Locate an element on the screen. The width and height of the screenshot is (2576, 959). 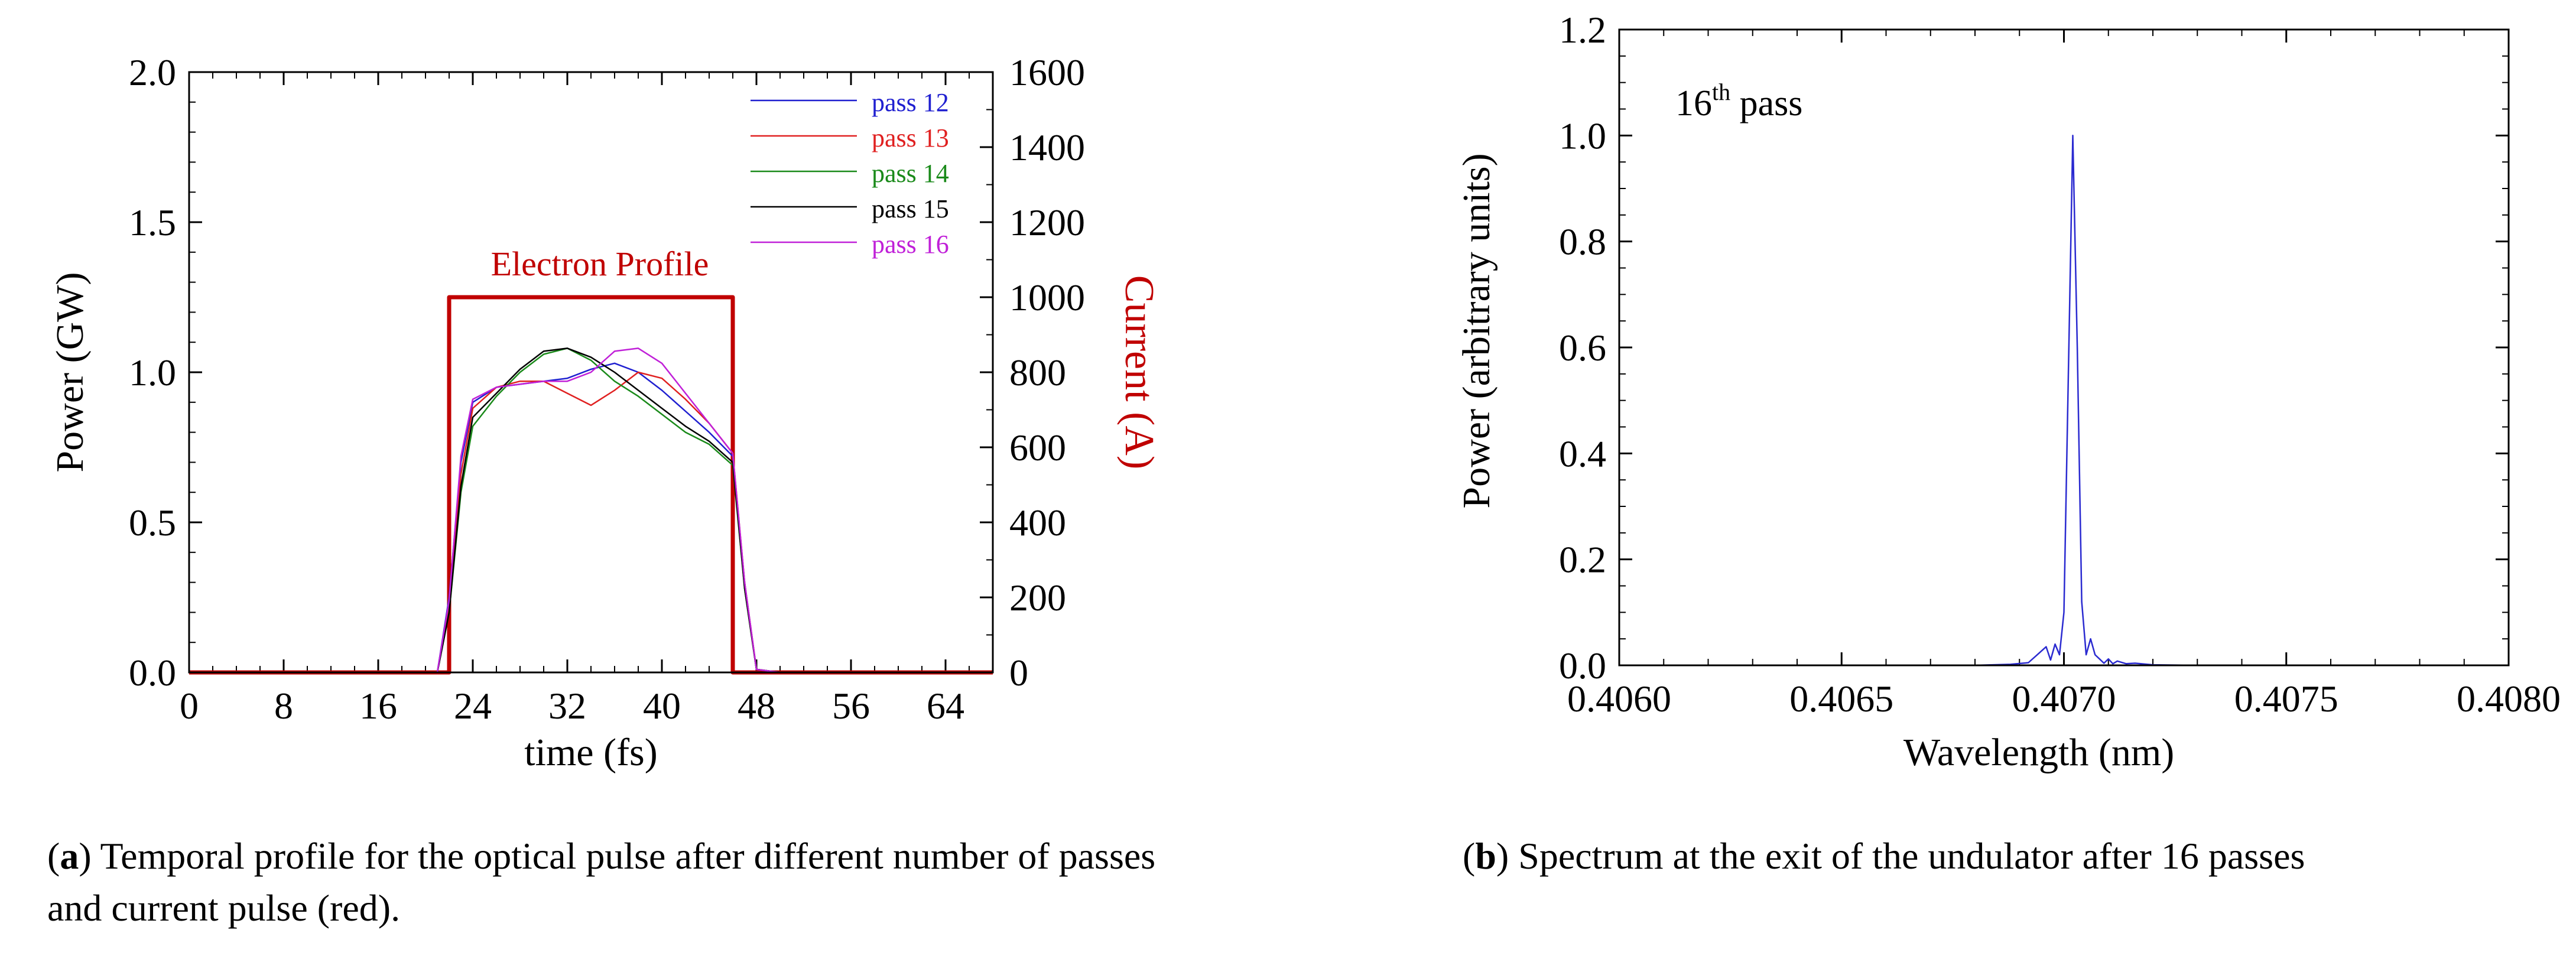
y2-tick-label: 0 is located at coordinates (1018, 673).